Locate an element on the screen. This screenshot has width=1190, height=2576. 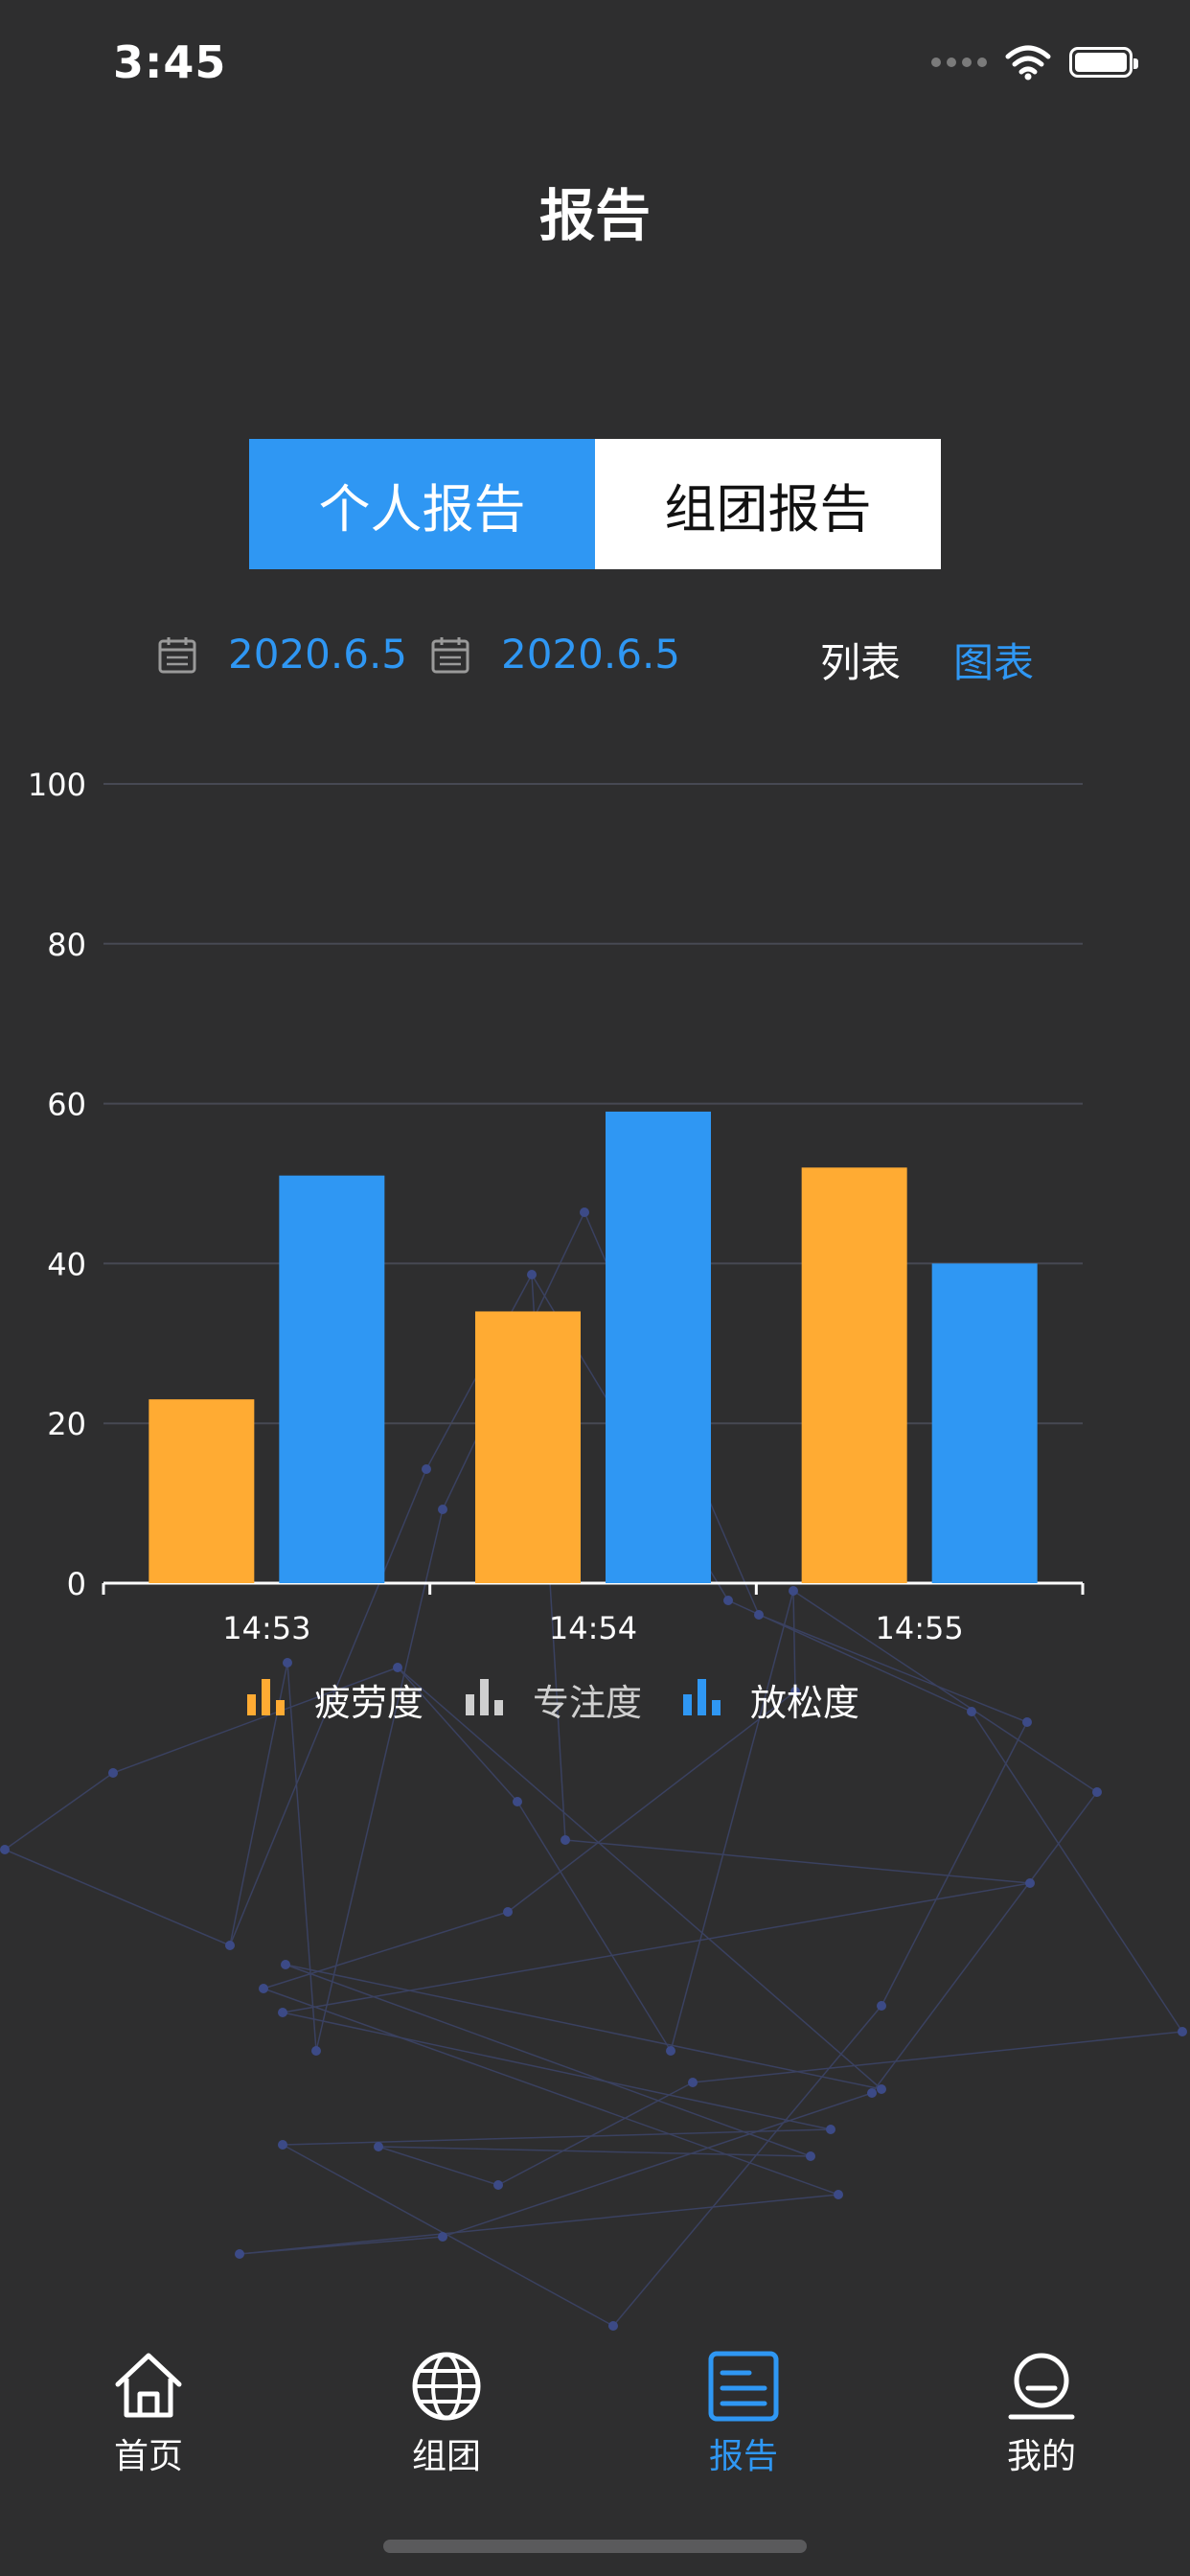
tab-personal-report: 个人报告 is located at coordinates (422, 504).